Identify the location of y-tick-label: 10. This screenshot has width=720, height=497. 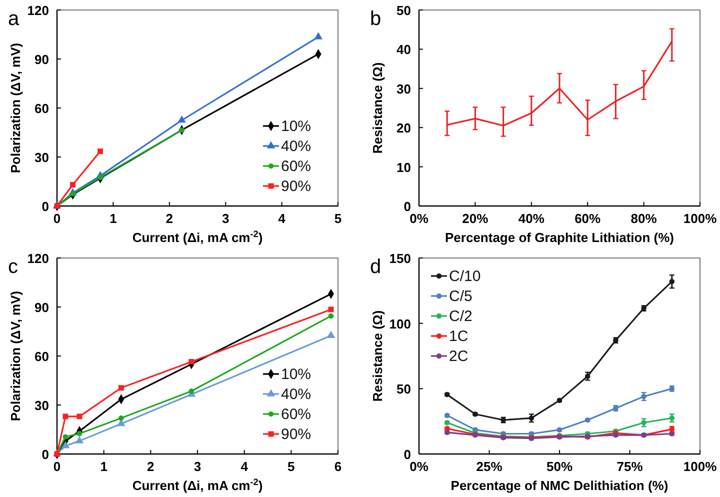
(403, 167).